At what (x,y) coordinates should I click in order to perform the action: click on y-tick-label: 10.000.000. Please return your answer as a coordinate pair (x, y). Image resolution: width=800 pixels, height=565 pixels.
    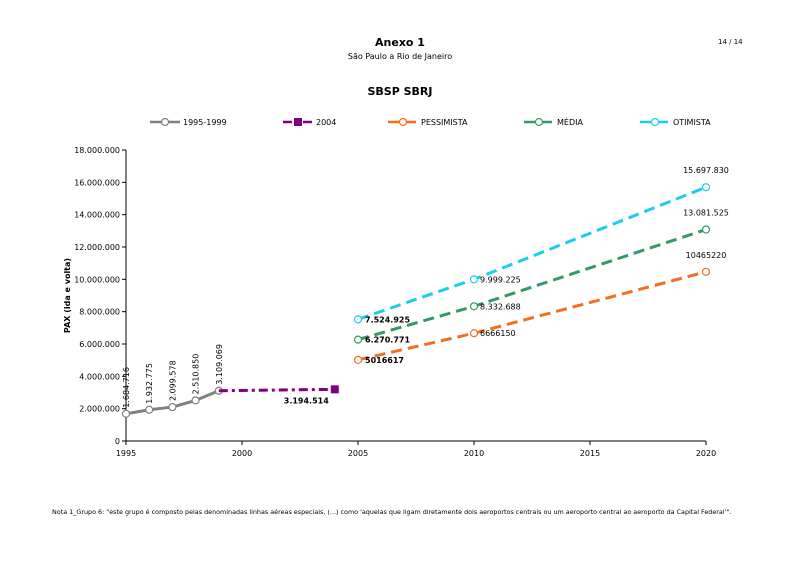
    Looking at the image, I should click on (97, 279).